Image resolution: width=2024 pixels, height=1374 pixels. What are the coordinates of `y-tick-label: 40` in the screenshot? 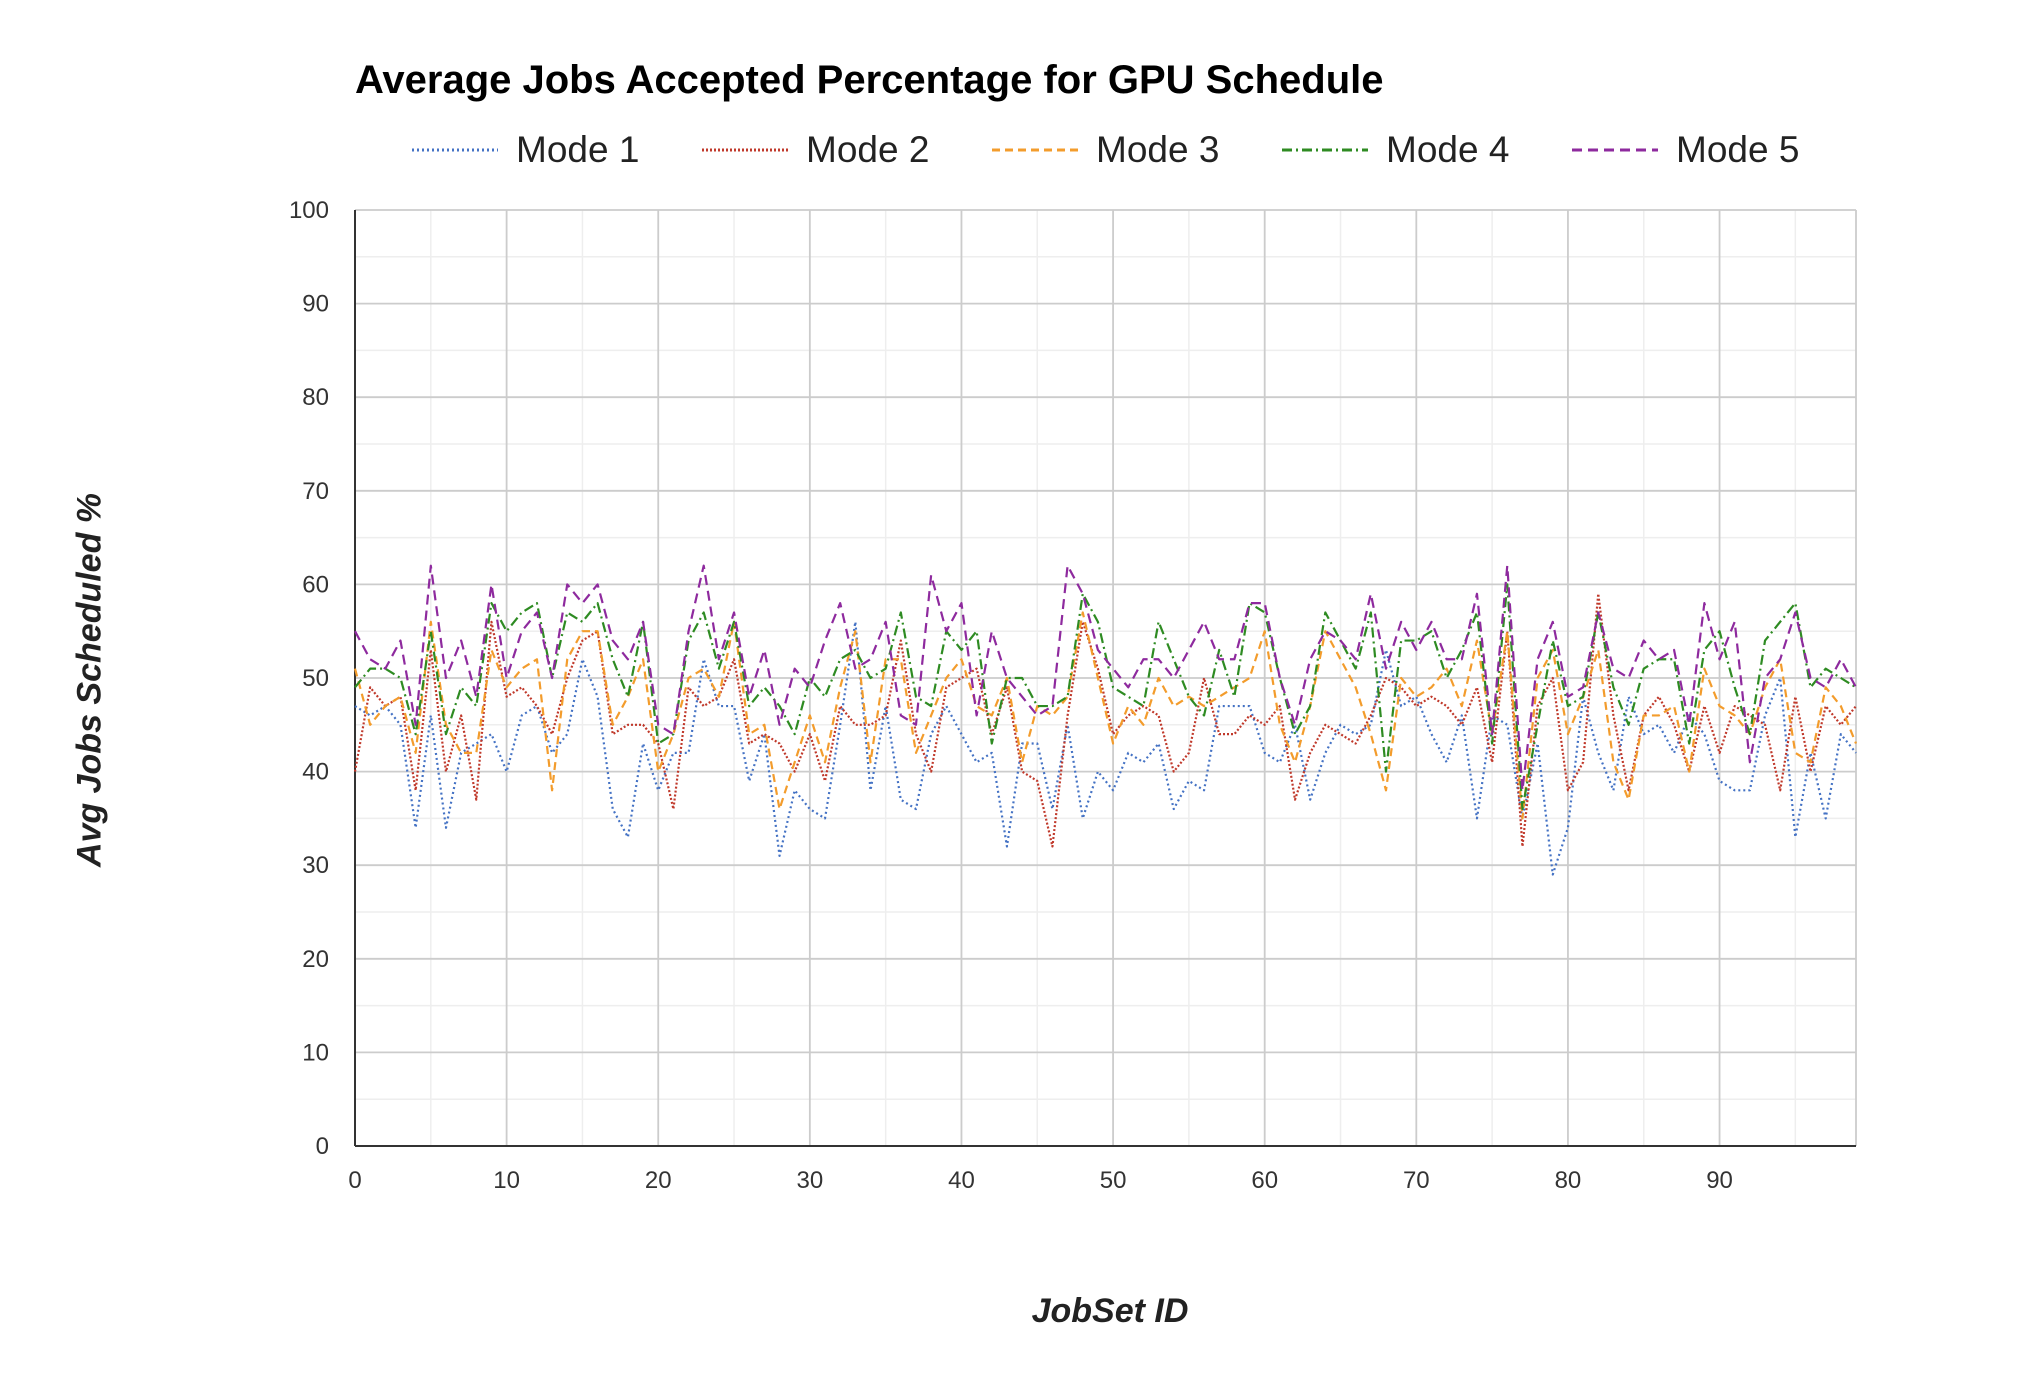 It's located at (315, 772).